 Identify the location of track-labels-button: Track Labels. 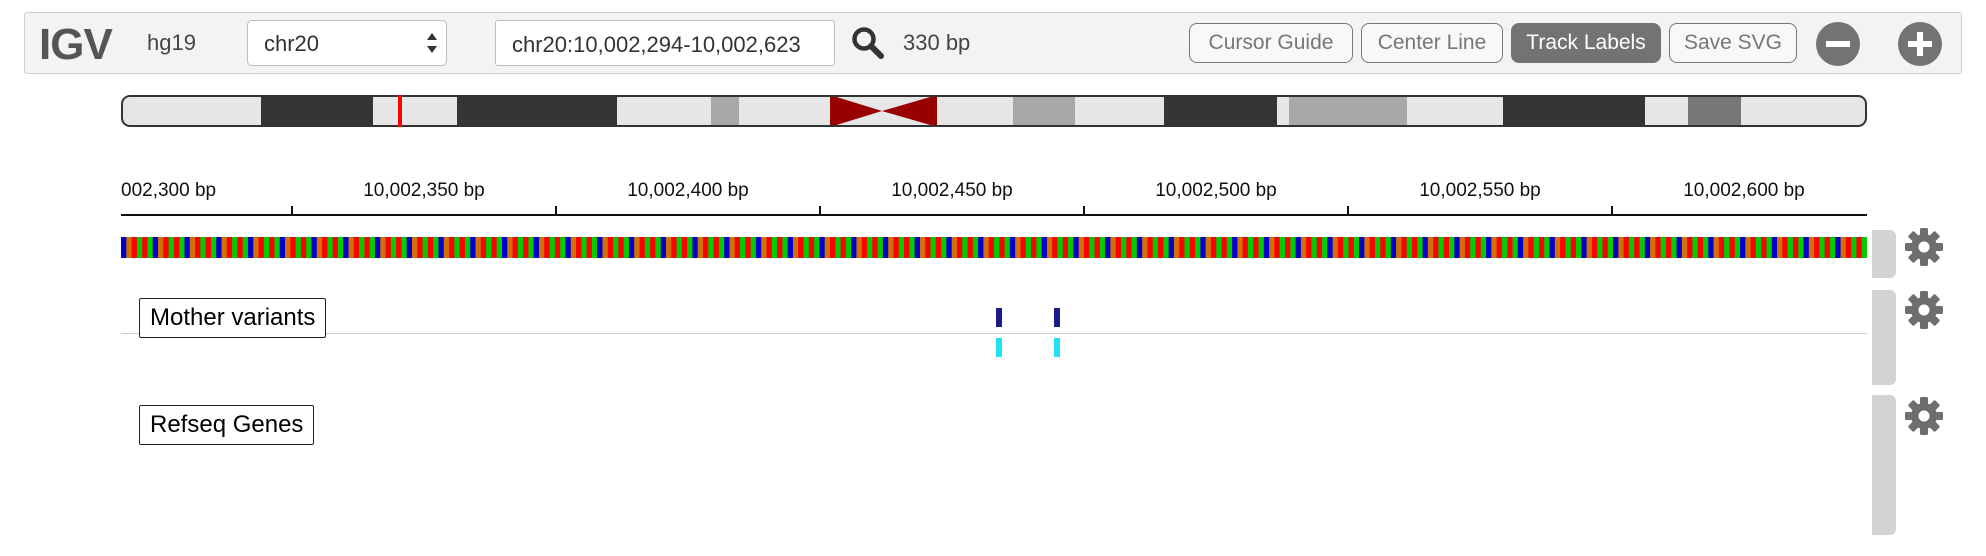
(1586, 43).